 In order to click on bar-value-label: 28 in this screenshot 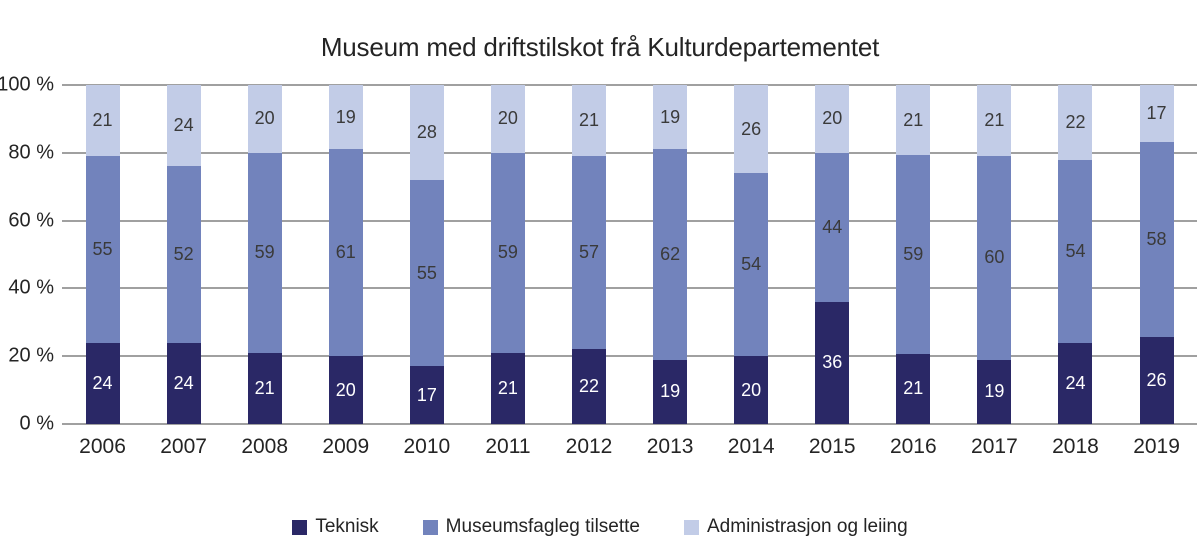, I will do `click(426, 131)`.